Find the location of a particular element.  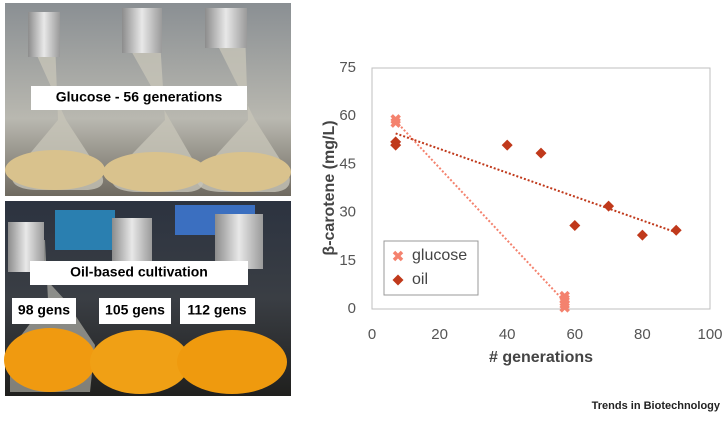

legend-label: glucose is located at coordinates (439, 255).